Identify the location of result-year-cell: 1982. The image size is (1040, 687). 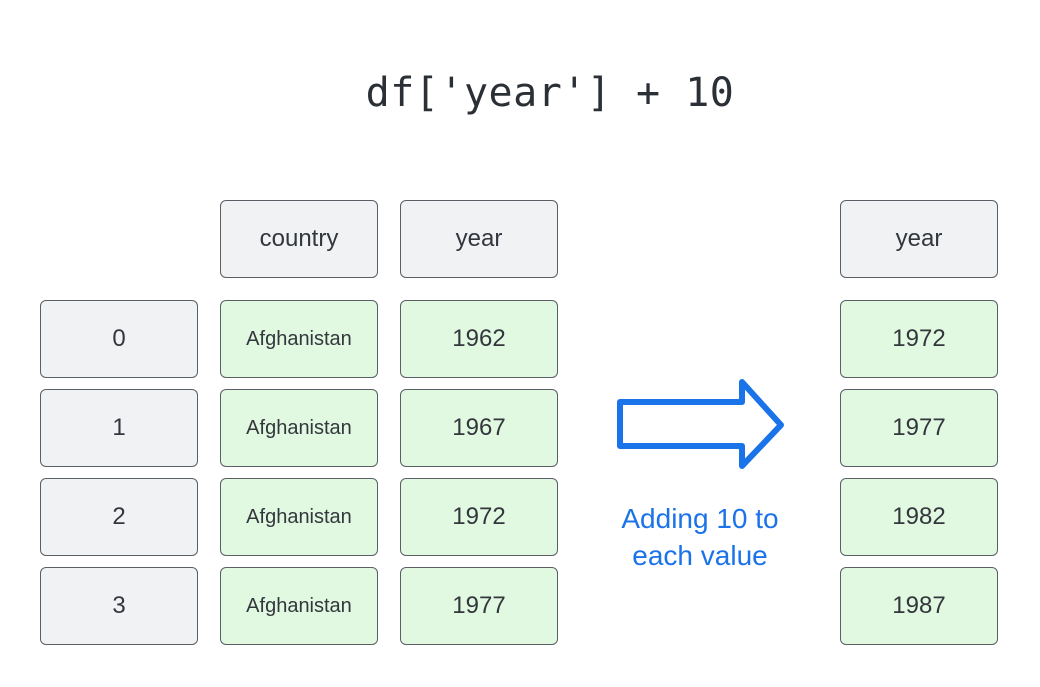
(919, 517).